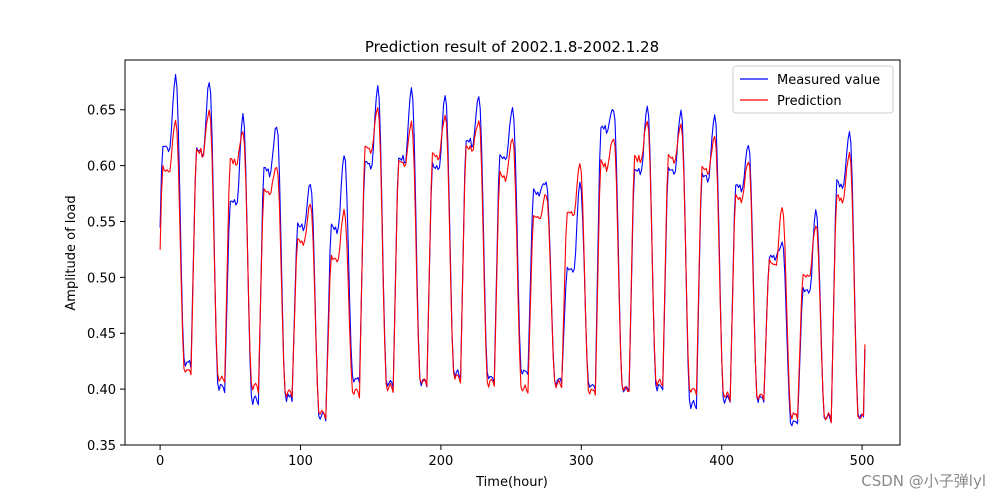 This screenshot has width=1000, height=500. I want to click on x-axis-label: Time(hour), so click(511, 482).